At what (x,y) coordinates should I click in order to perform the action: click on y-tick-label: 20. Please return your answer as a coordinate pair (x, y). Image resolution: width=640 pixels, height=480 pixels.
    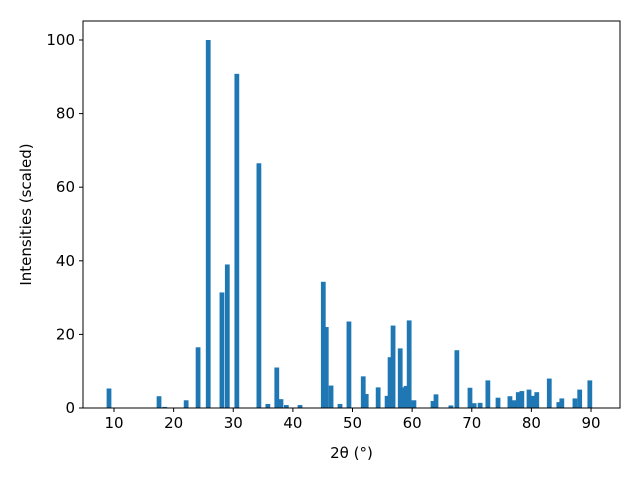
    Looking at the image, I should click on (65, 334).